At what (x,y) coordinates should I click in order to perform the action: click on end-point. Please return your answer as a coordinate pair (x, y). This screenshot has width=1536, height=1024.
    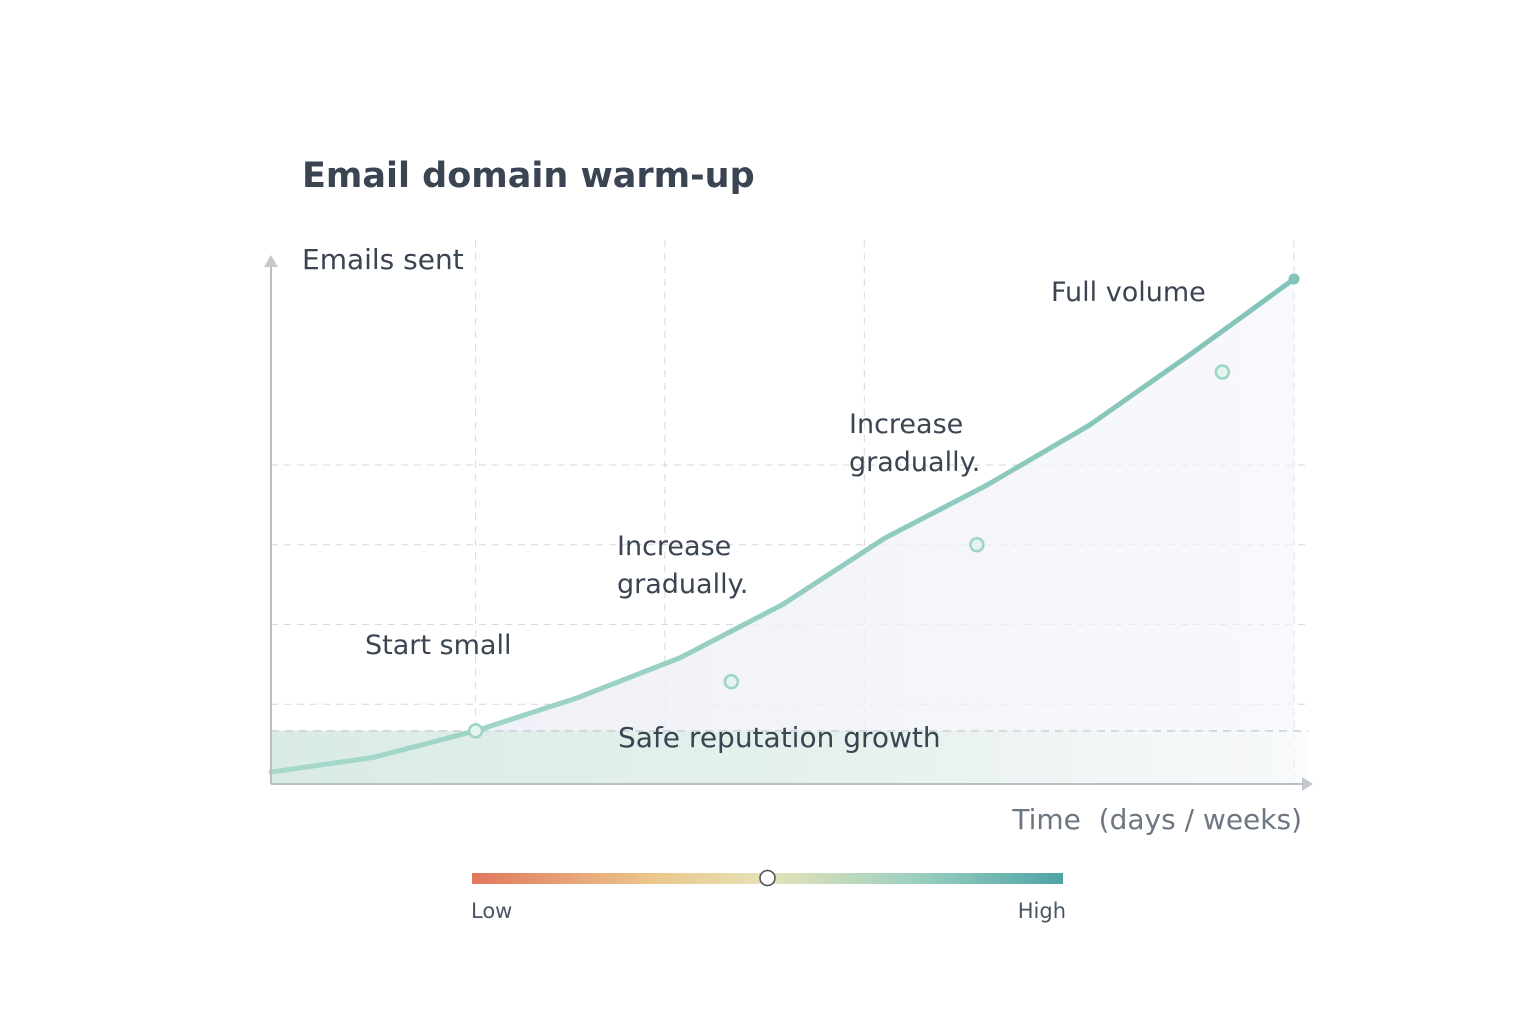
    Looking at the image, I should click on (1294, 279).